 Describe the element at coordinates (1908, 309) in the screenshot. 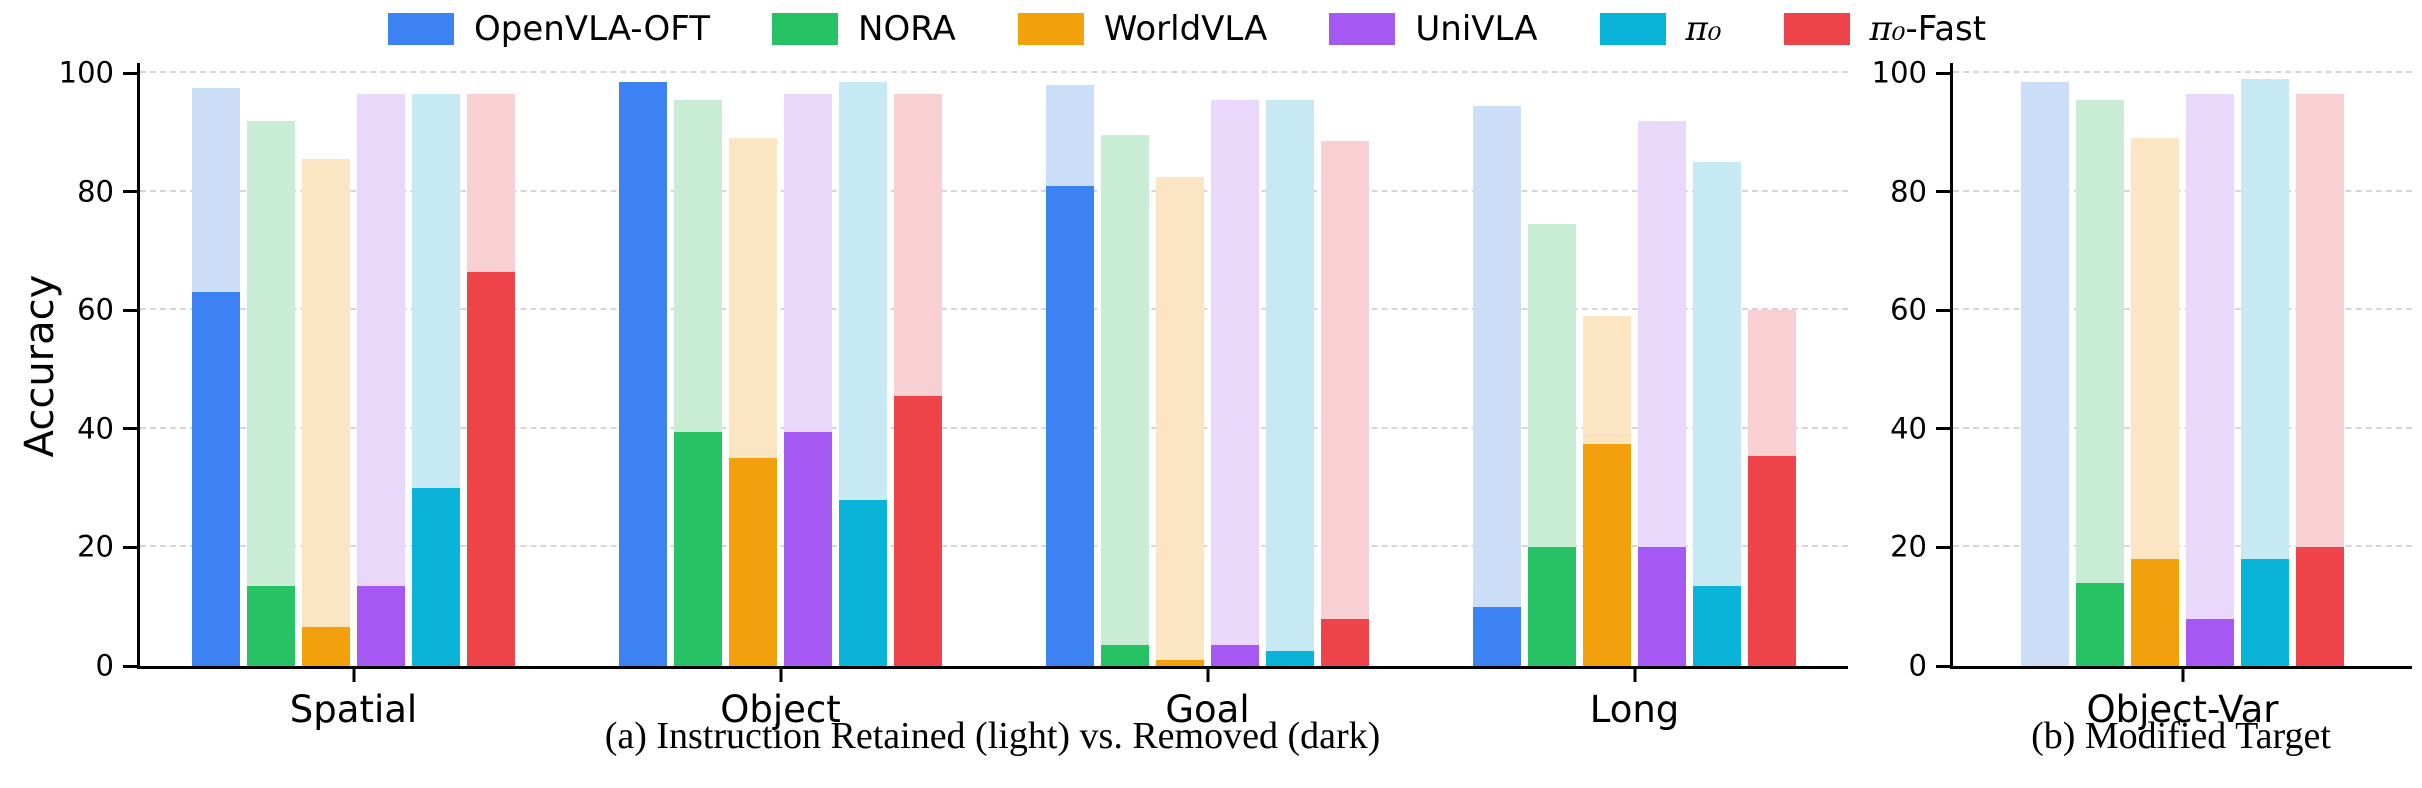

I see `y-tick-label: 60` at that location.